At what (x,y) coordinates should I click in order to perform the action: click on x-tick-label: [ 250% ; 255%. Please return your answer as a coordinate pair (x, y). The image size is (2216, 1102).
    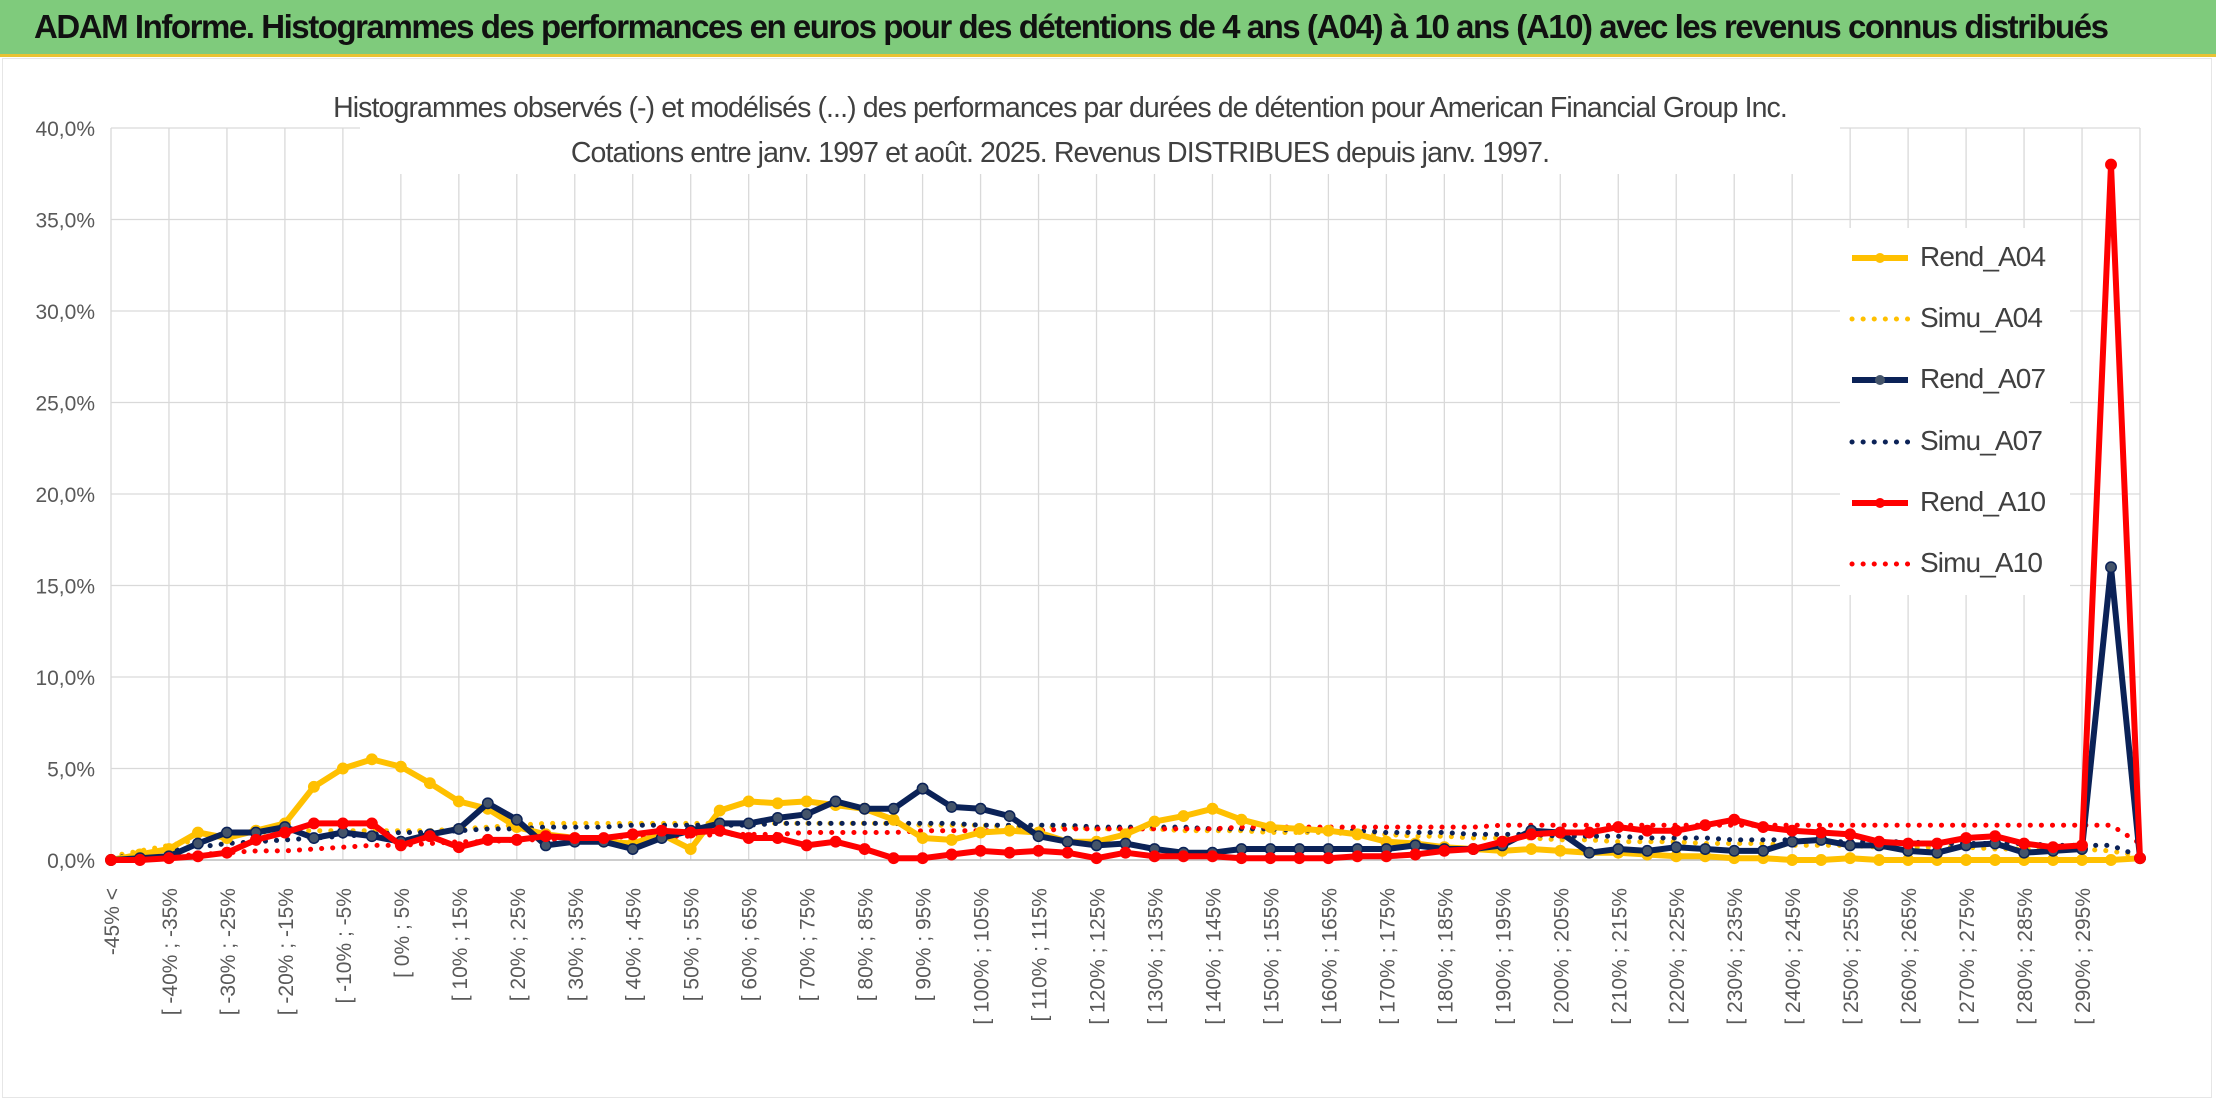
    Looking at the image, I should click on (1851, 956).